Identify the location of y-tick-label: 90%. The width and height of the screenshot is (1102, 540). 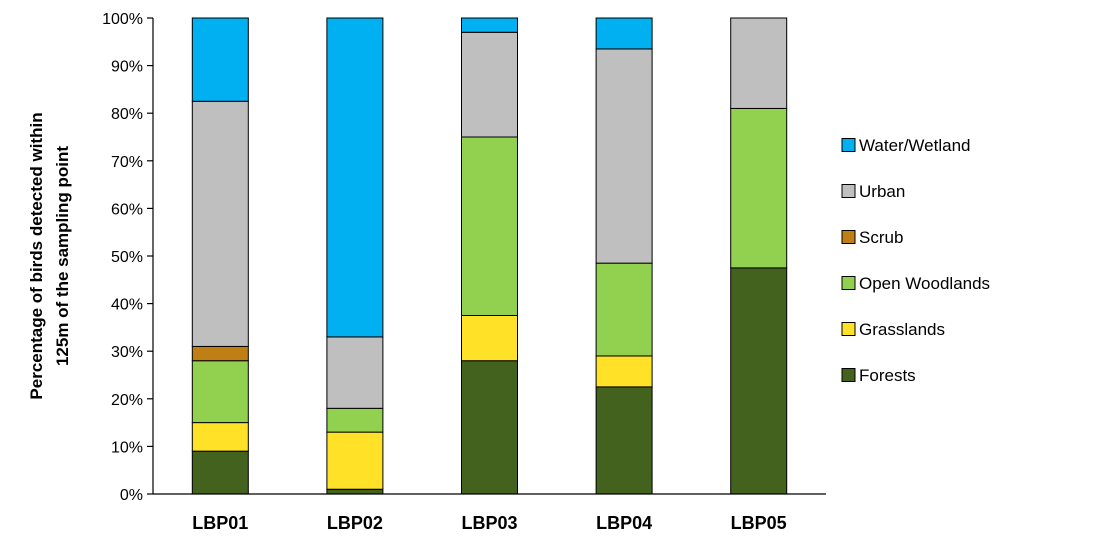
(127, 67).